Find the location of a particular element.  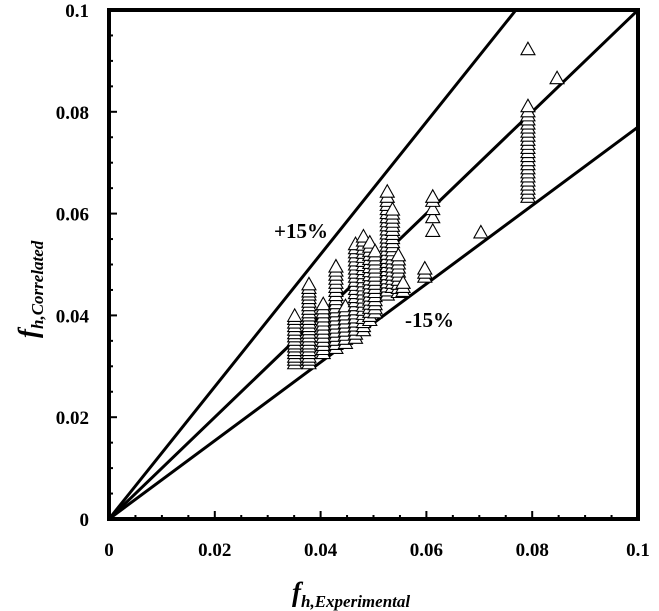

x-tick-label: 0 is located at coordinates (109, 550).